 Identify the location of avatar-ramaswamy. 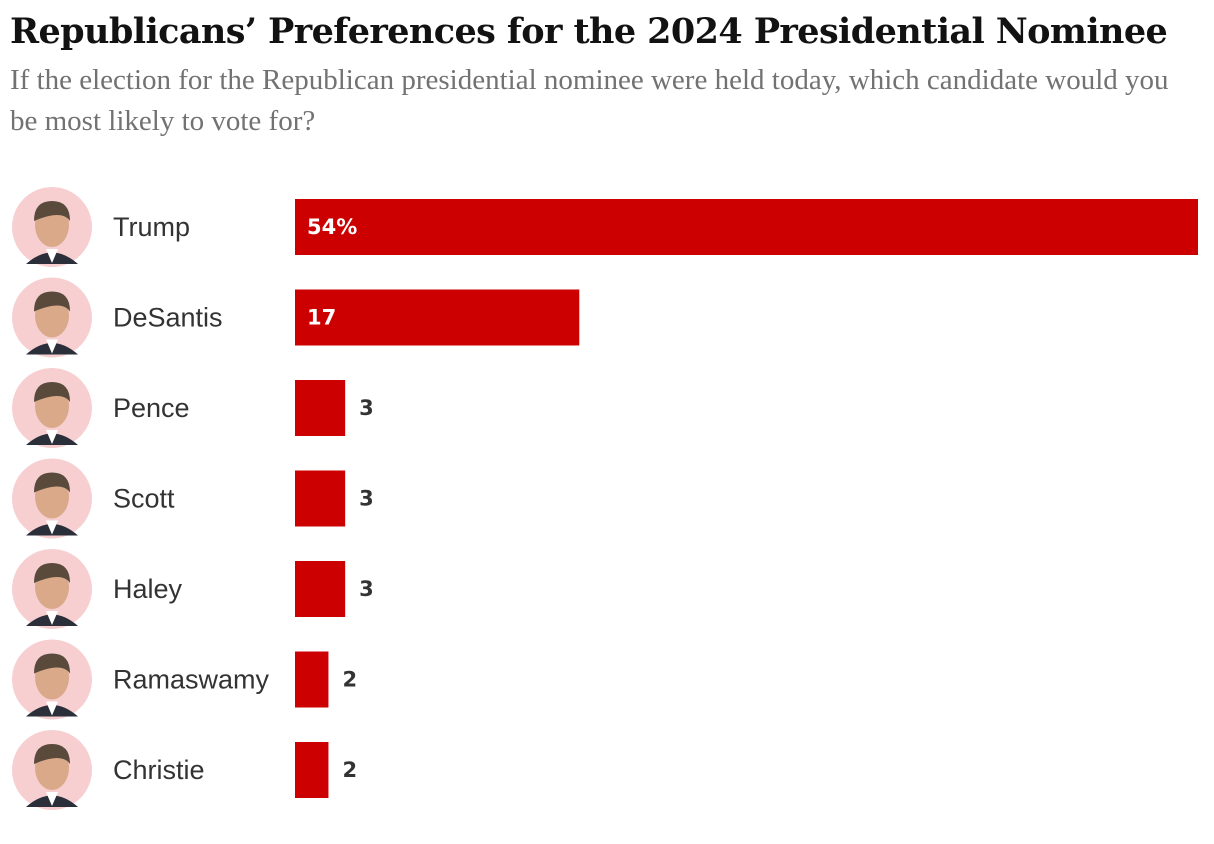
(52, 679).